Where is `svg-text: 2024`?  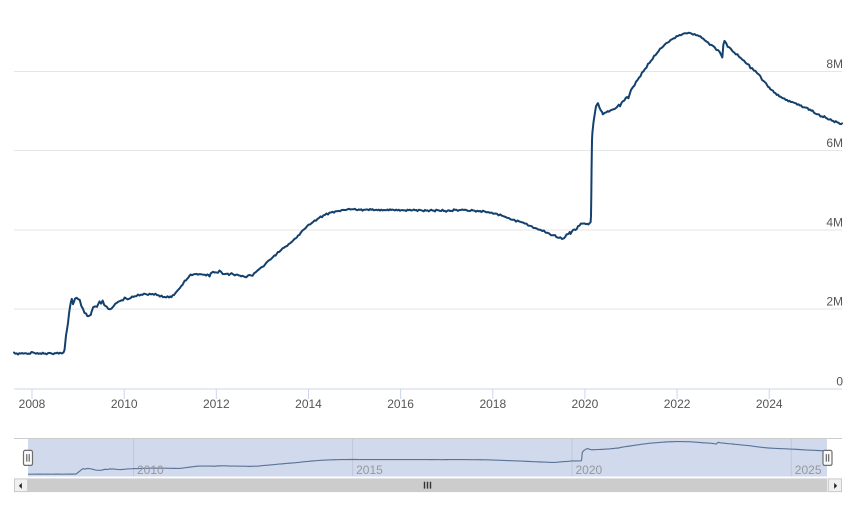
svg-text: 2024 is located at coordinates (769, 404).